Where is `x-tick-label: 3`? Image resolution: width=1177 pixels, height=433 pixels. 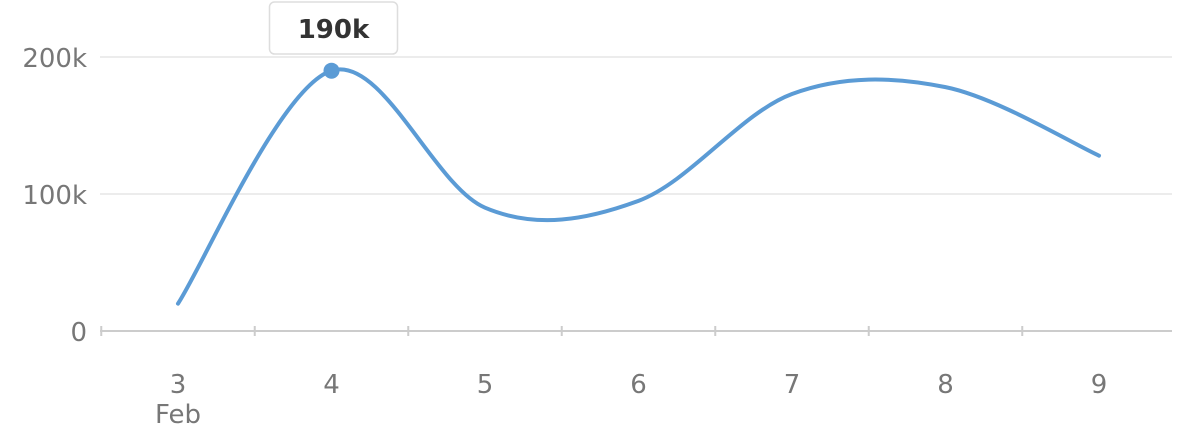
x-tick-label: 3 is located at coordinates (178, 385).